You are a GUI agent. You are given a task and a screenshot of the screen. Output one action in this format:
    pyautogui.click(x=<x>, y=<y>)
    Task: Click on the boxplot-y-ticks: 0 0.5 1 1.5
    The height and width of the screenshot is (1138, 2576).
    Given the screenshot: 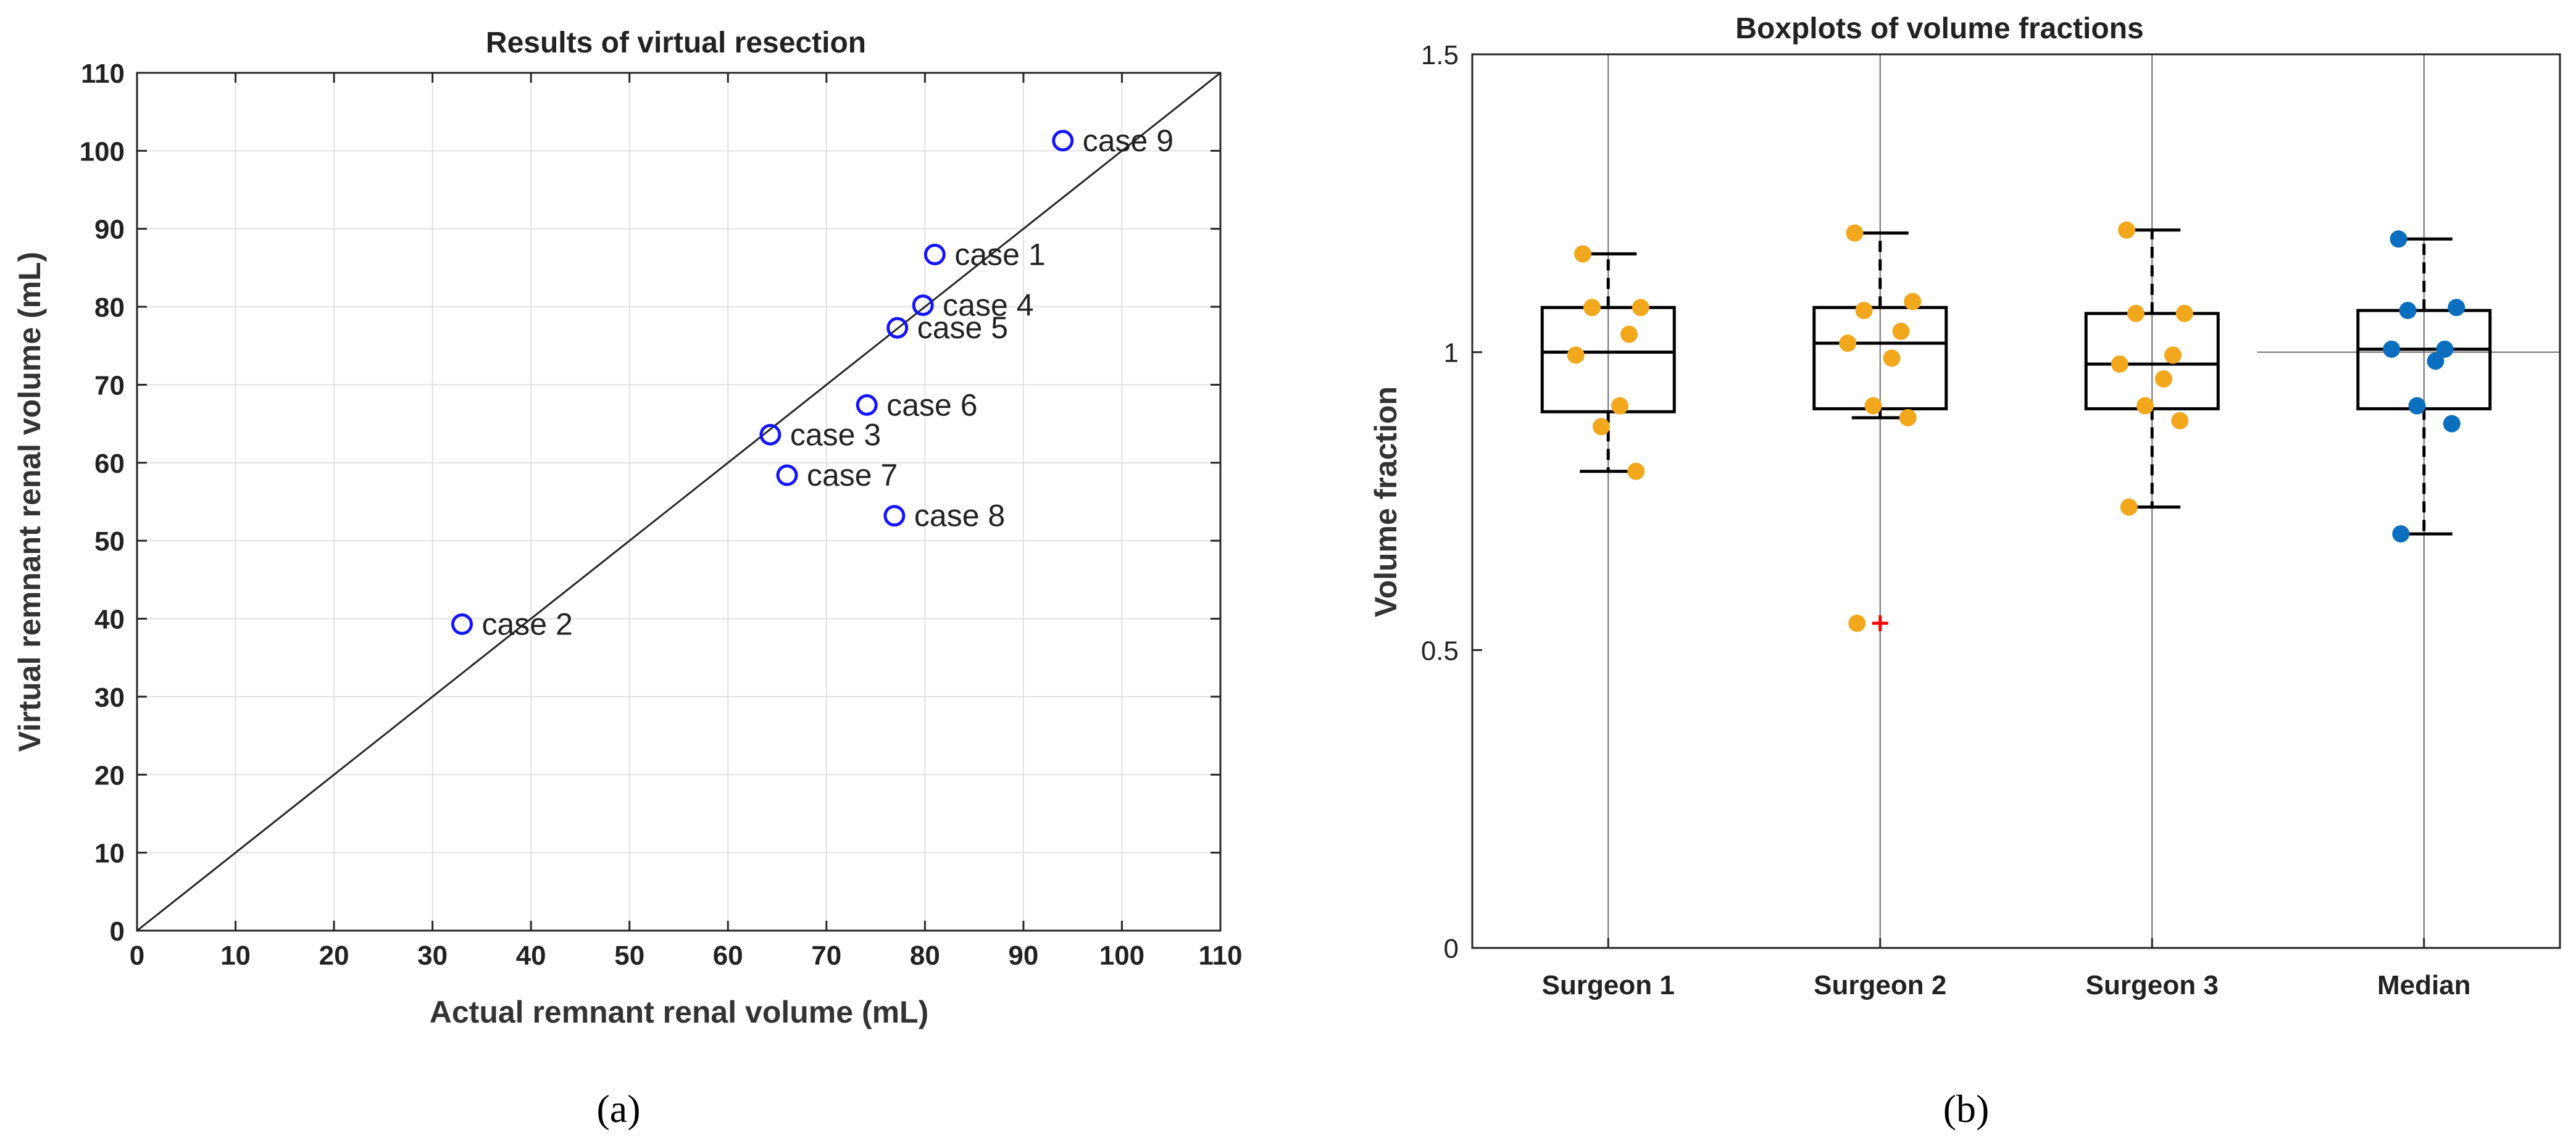 What is the action you would take?
    pyautogui.click(x=1452, y=502)
    